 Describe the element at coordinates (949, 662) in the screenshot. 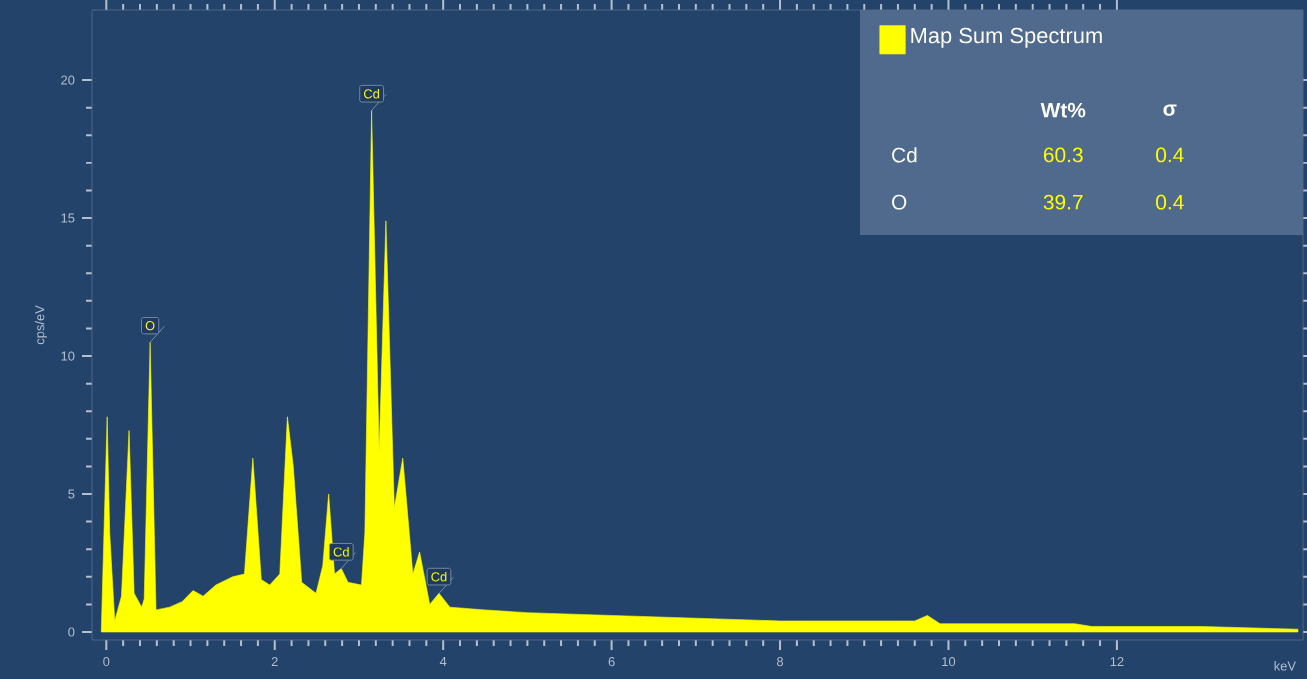

I see `x-tick-label: 10` at that location.